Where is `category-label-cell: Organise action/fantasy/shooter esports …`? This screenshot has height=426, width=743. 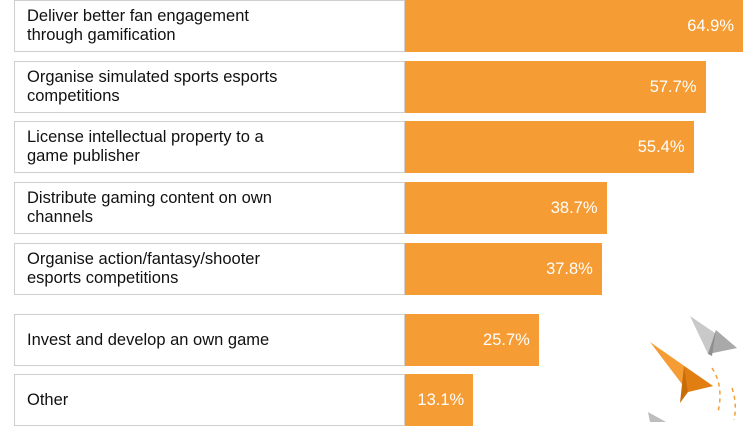
category-label-cell: Organise action/fantasy/shooter esports … is located at coordinates (209, 269).